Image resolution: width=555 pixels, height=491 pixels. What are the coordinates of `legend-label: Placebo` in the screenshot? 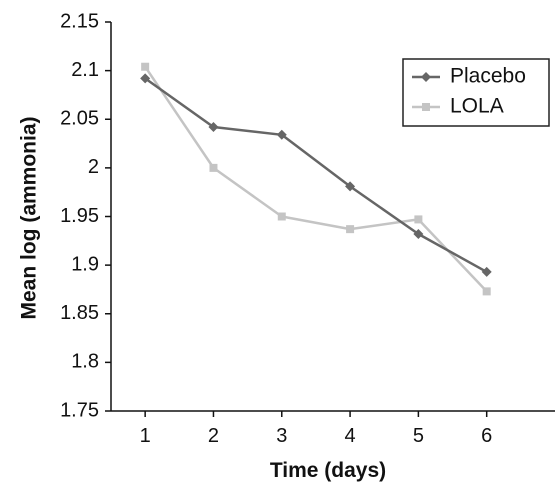 It's located at (488, 76).